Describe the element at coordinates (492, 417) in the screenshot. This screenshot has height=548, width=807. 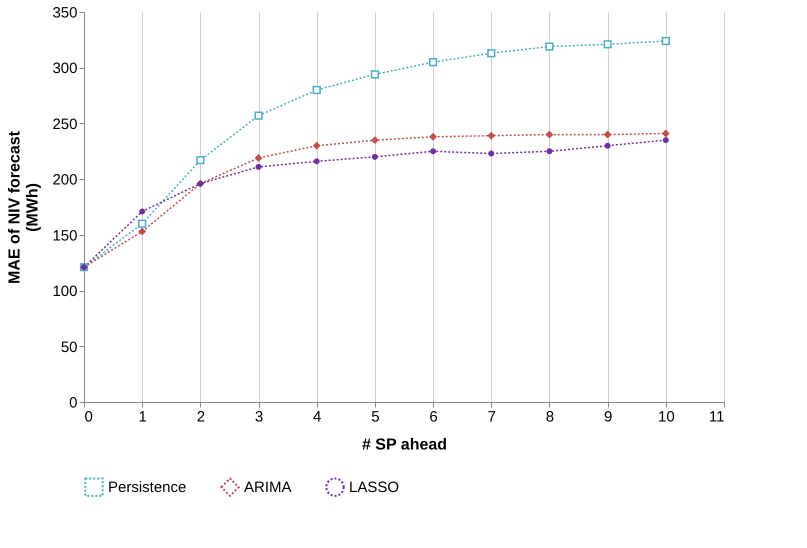
I see `x-tick-label: 7` at that location.